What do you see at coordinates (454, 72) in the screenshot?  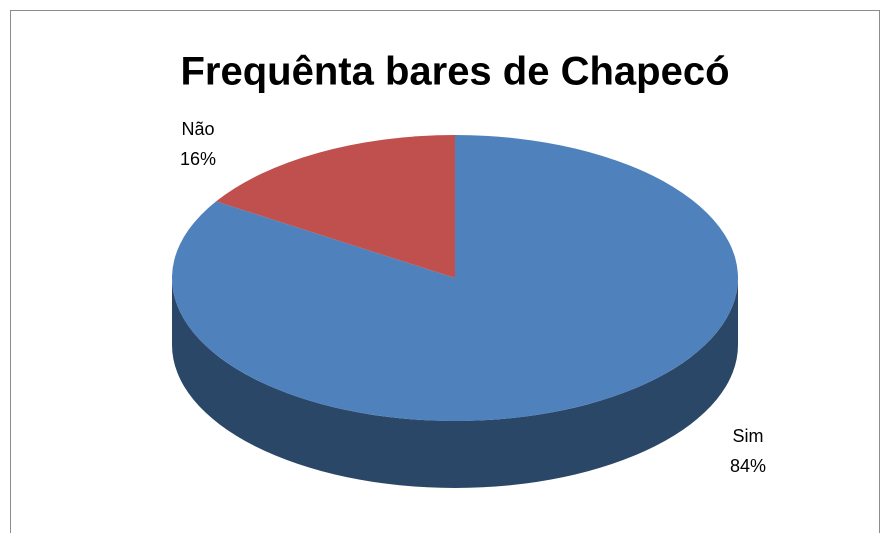 I see `chart-title: Frequênta bares de Chapecó` at bounding box center [454, 72].